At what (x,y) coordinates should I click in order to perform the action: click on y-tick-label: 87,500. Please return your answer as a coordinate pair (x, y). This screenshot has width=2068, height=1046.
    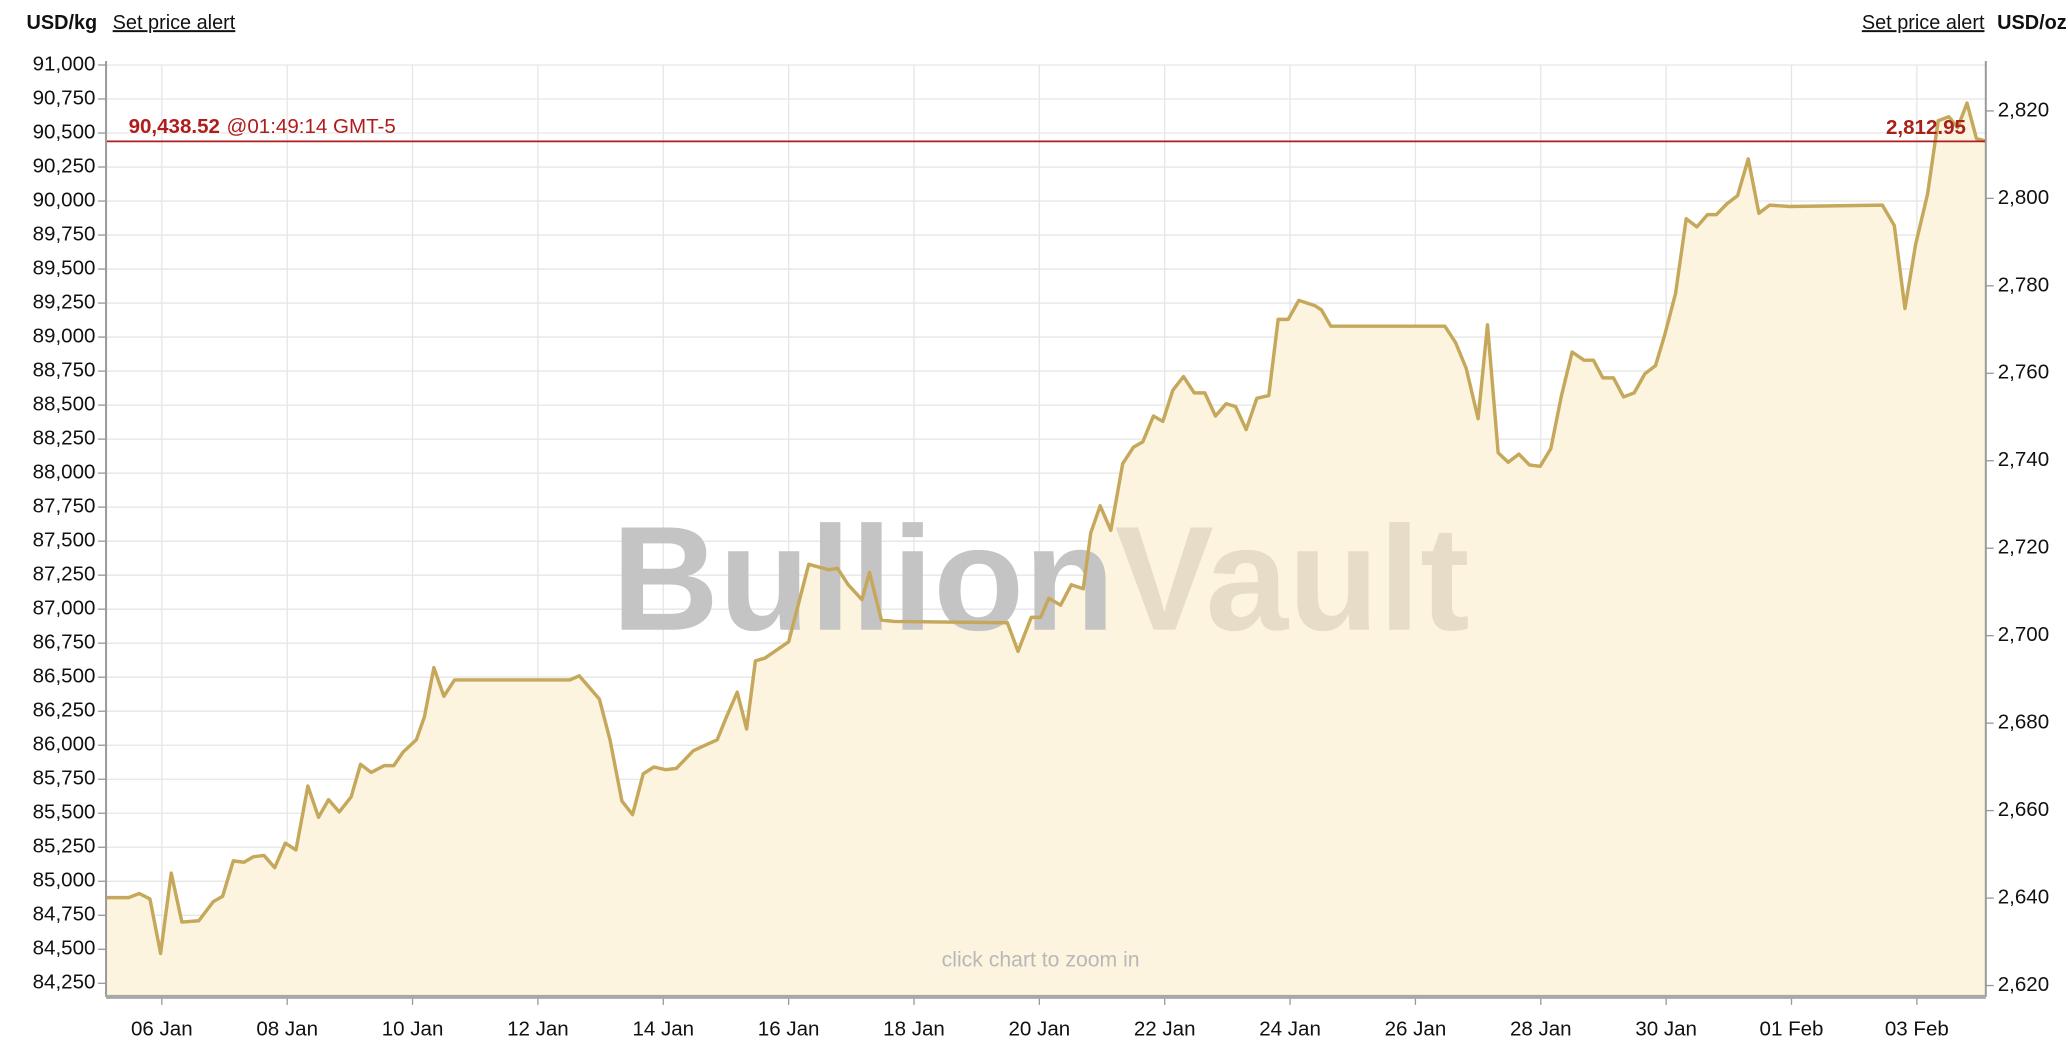
    Looking at the image, I should click on (64, 540).